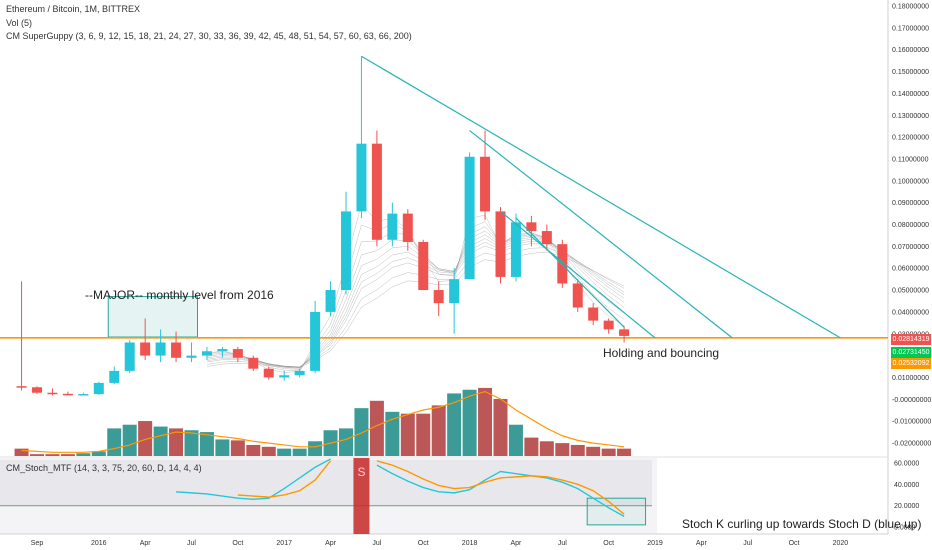 The image size is (932, 550). Describe the element at coordinates (910, 269) in the screenshot. I see `price-axis-tick: 0.06000000` at that location.